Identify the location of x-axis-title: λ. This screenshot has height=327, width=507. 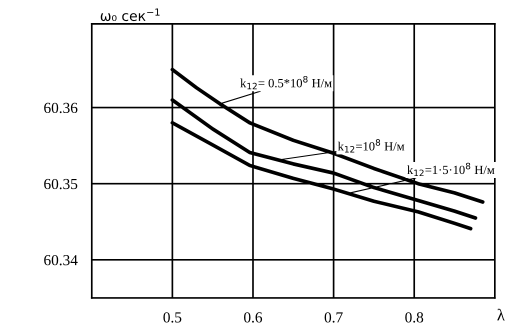
(501, 314).